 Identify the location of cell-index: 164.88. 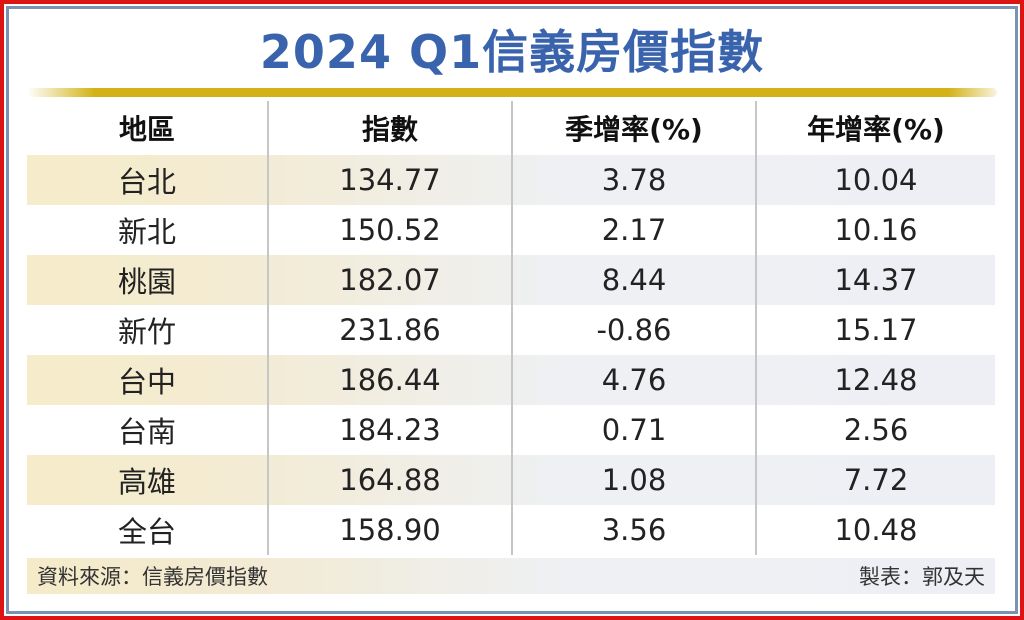
(389, 480).